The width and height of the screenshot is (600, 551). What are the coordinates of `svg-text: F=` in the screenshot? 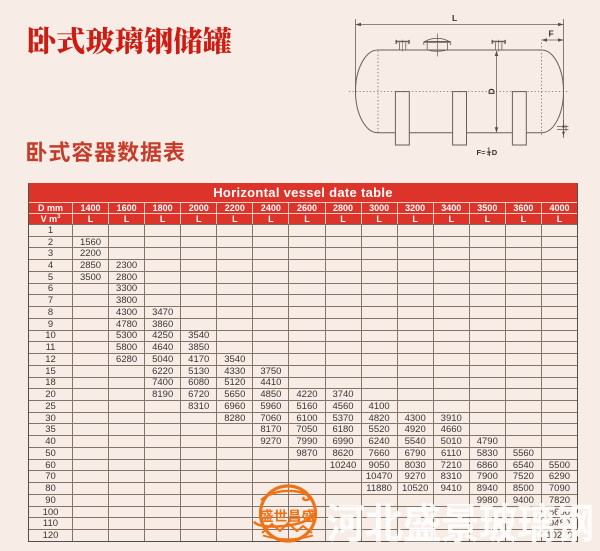 It's located at (482, 152).